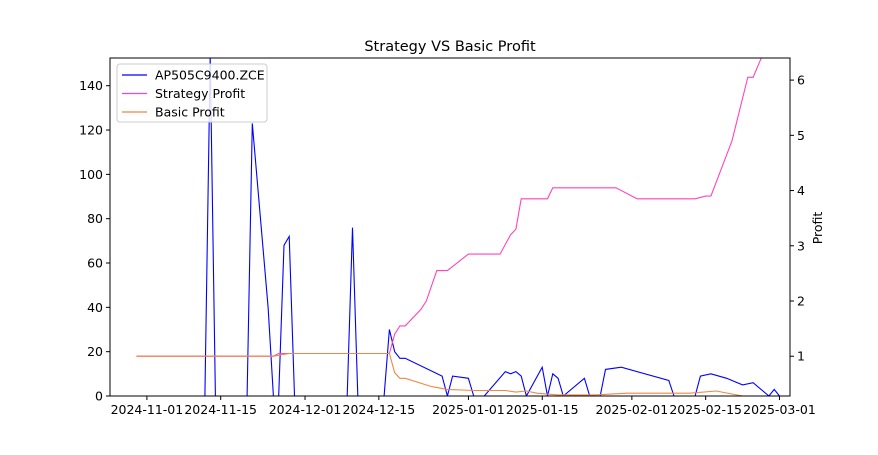 This screenshot has width=878, height=455. I want to click on y-left-tick-label: 0, so click(99, 396).